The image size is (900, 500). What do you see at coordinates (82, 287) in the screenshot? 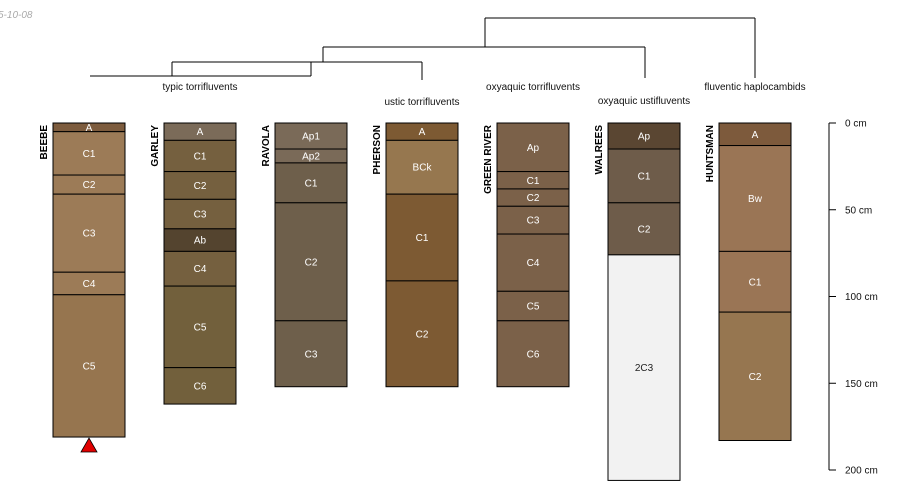
I see `profile-beebe: A C1 C2 C3 C4 C5 BEEBE` at bounding box center [82, 287].